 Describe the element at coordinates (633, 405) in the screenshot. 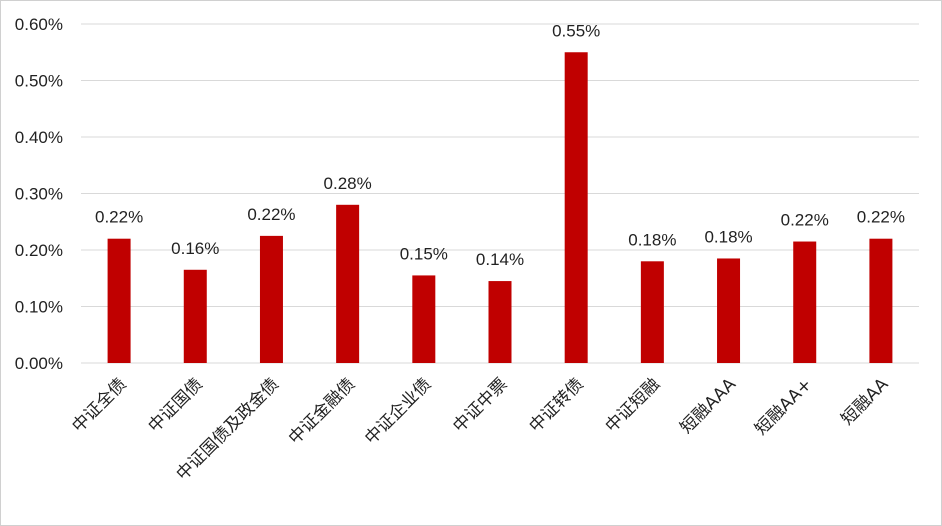

I see `category-label: 中证短融` at that location.